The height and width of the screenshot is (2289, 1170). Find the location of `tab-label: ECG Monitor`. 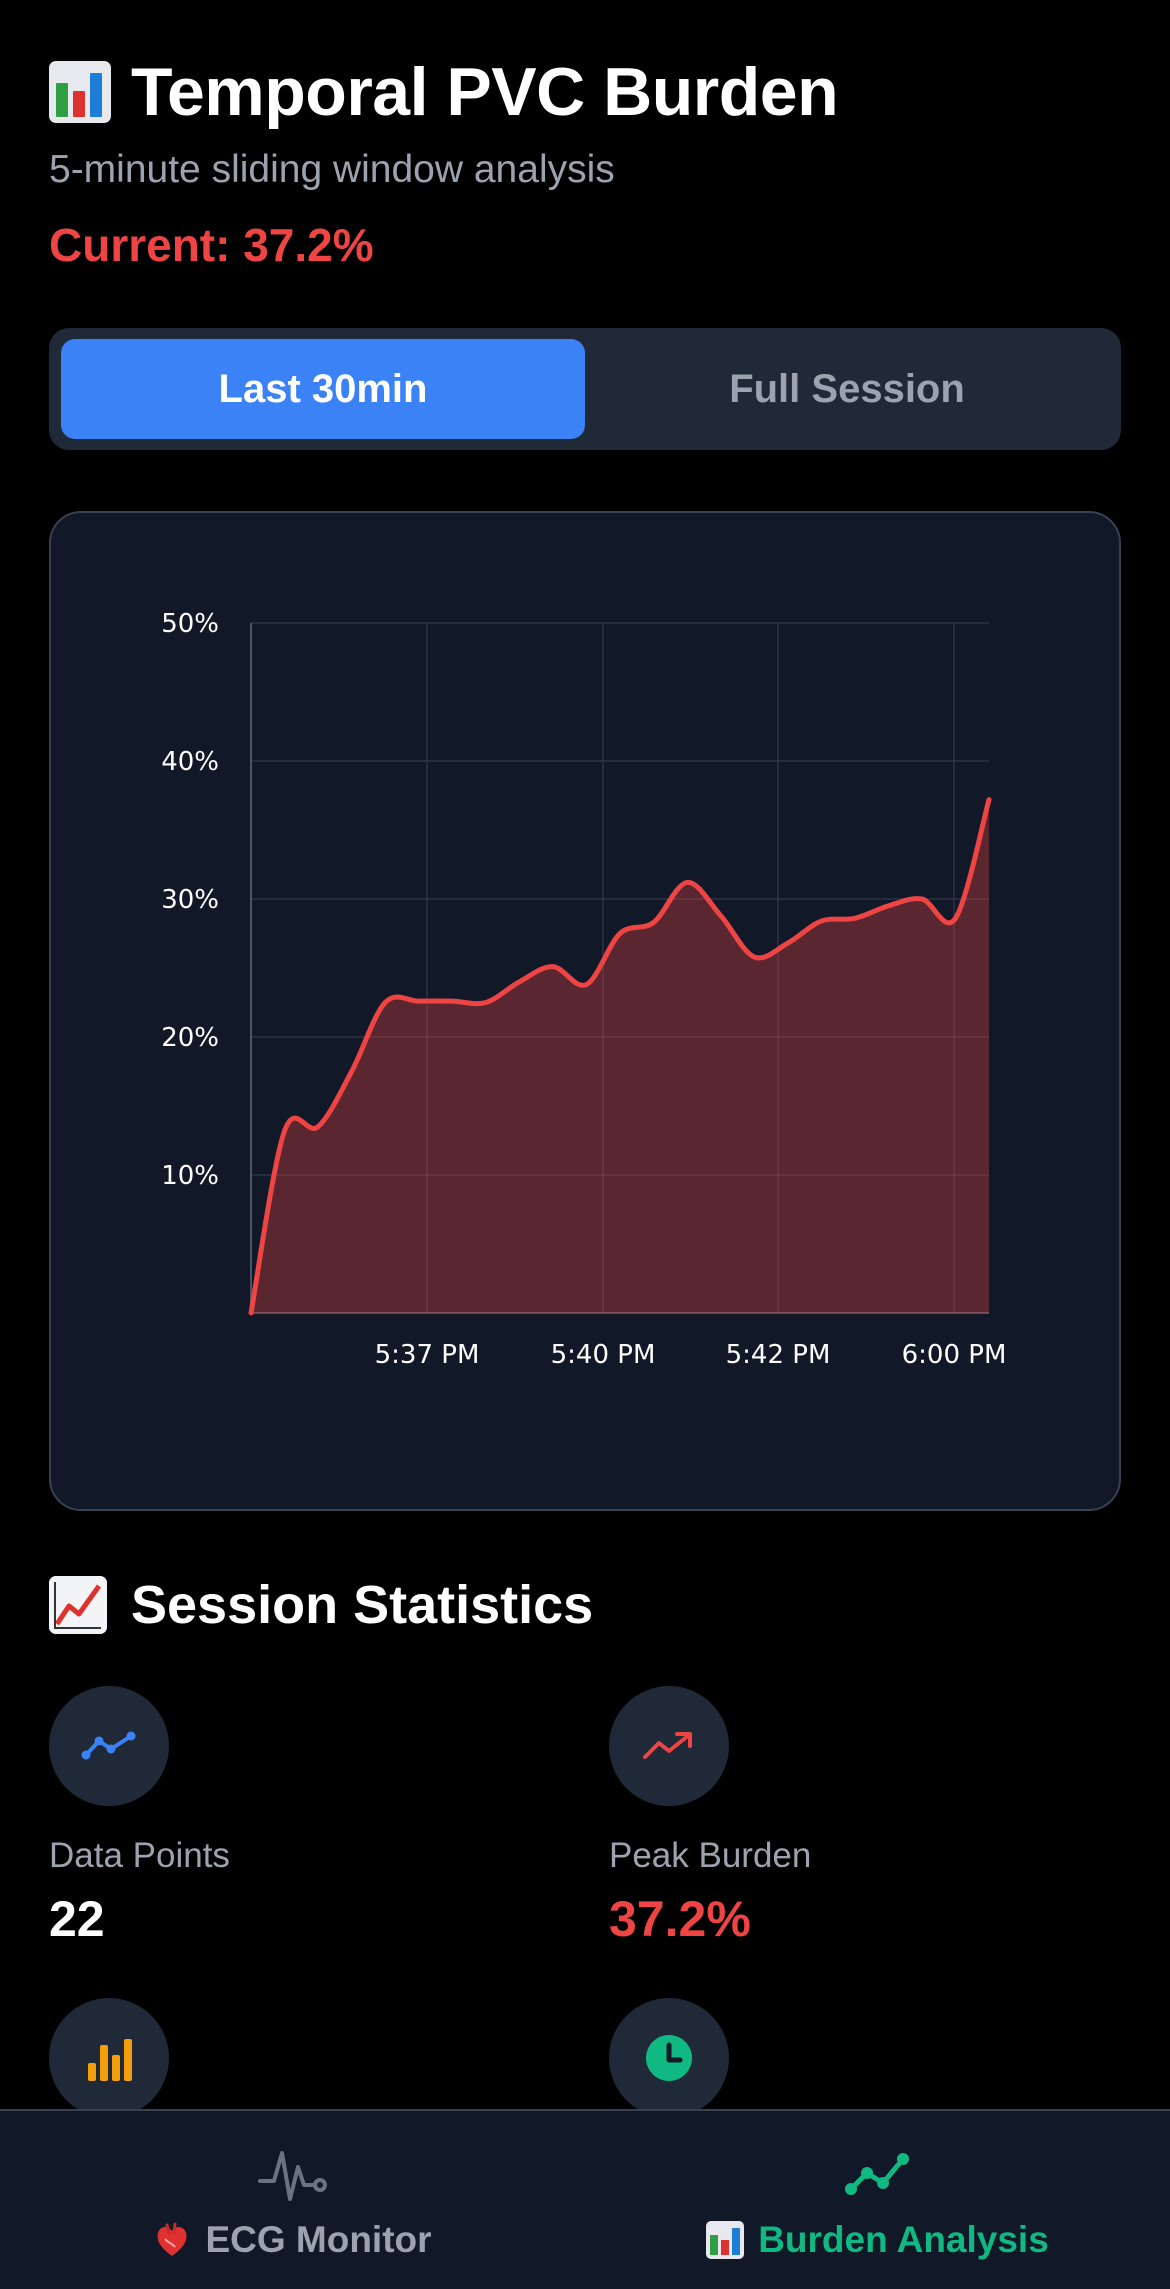

tab-label: ECG Monitor is located at coordinates (318, 2239).